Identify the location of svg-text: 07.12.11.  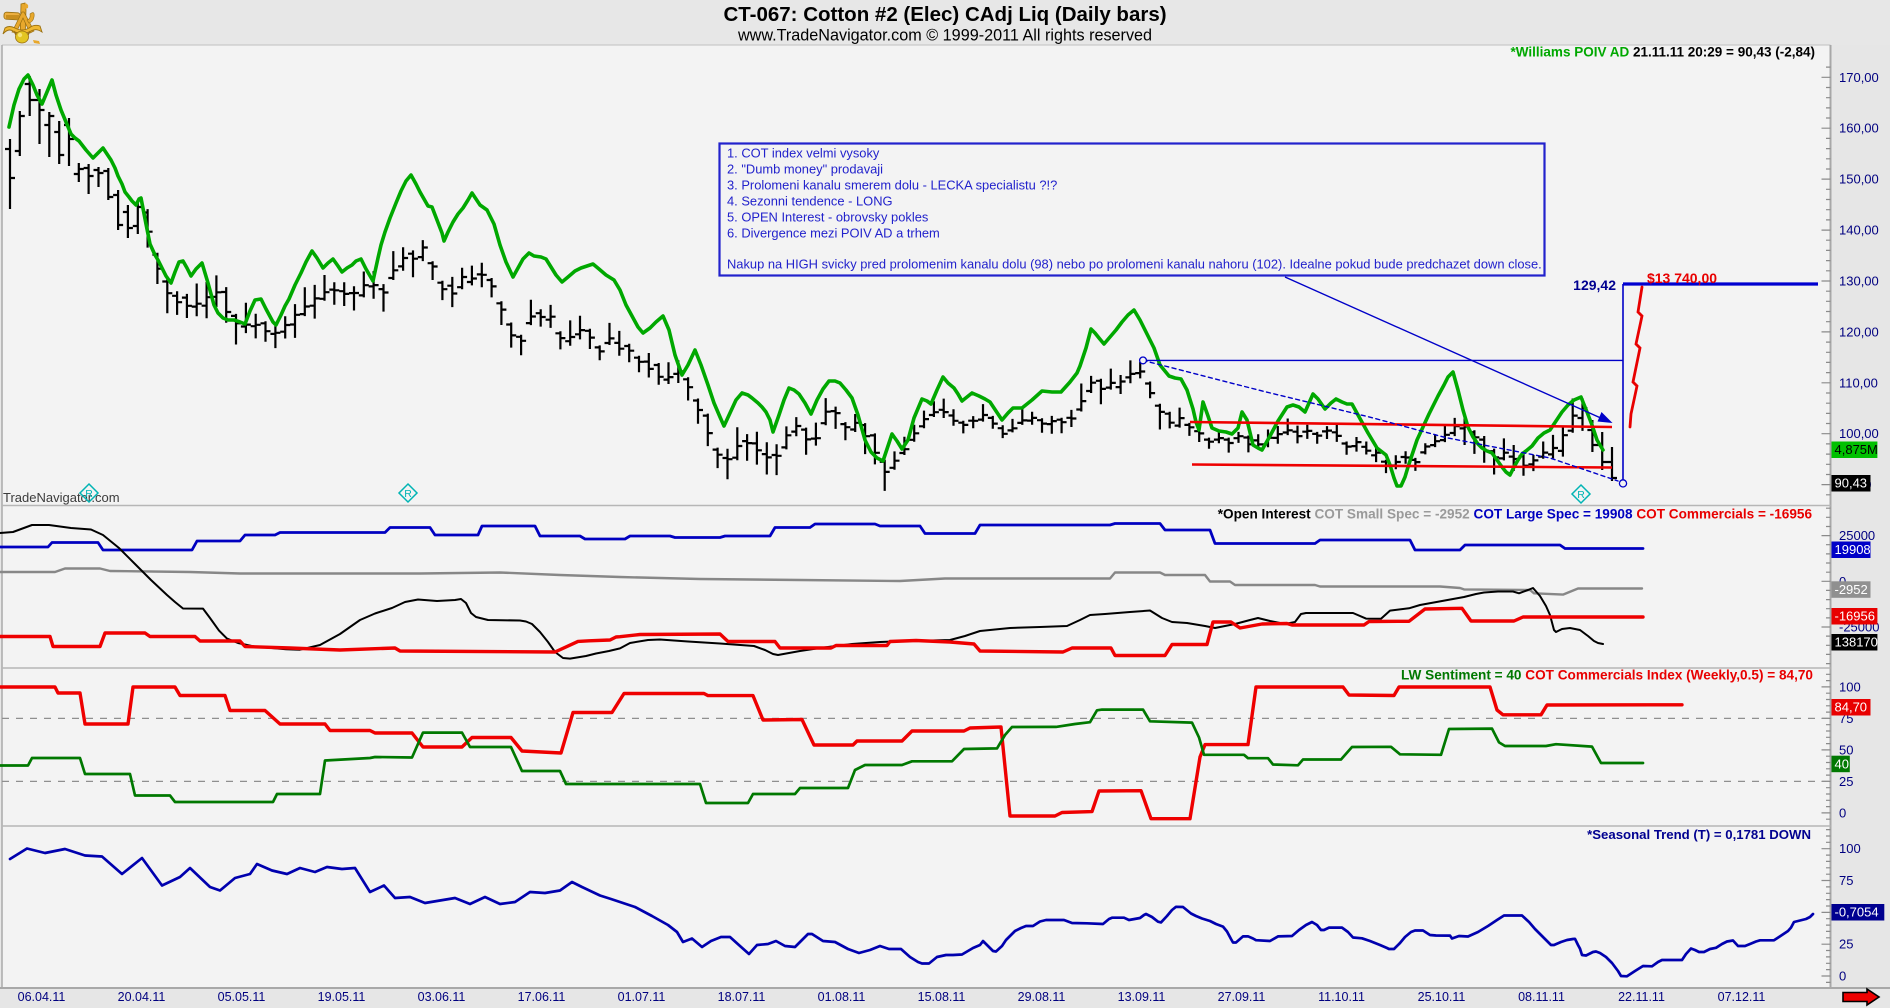
(1742, 997).